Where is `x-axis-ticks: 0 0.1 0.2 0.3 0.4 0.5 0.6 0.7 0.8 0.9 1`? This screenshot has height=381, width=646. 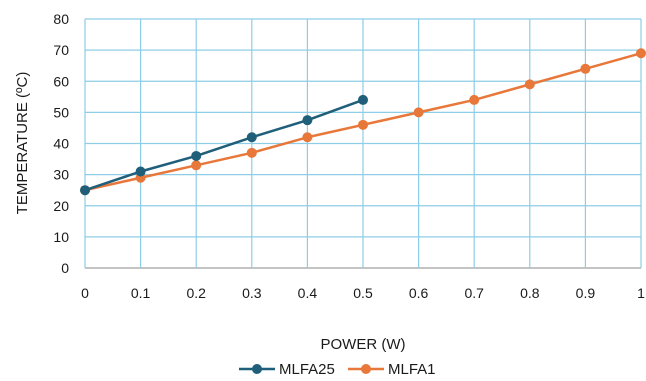 x-axis-ticks: 0 0.1 0.2 0.3 0.4 0.5 0.6 0.7 0.8 0.9 1 is located at coordinates (363, 293).